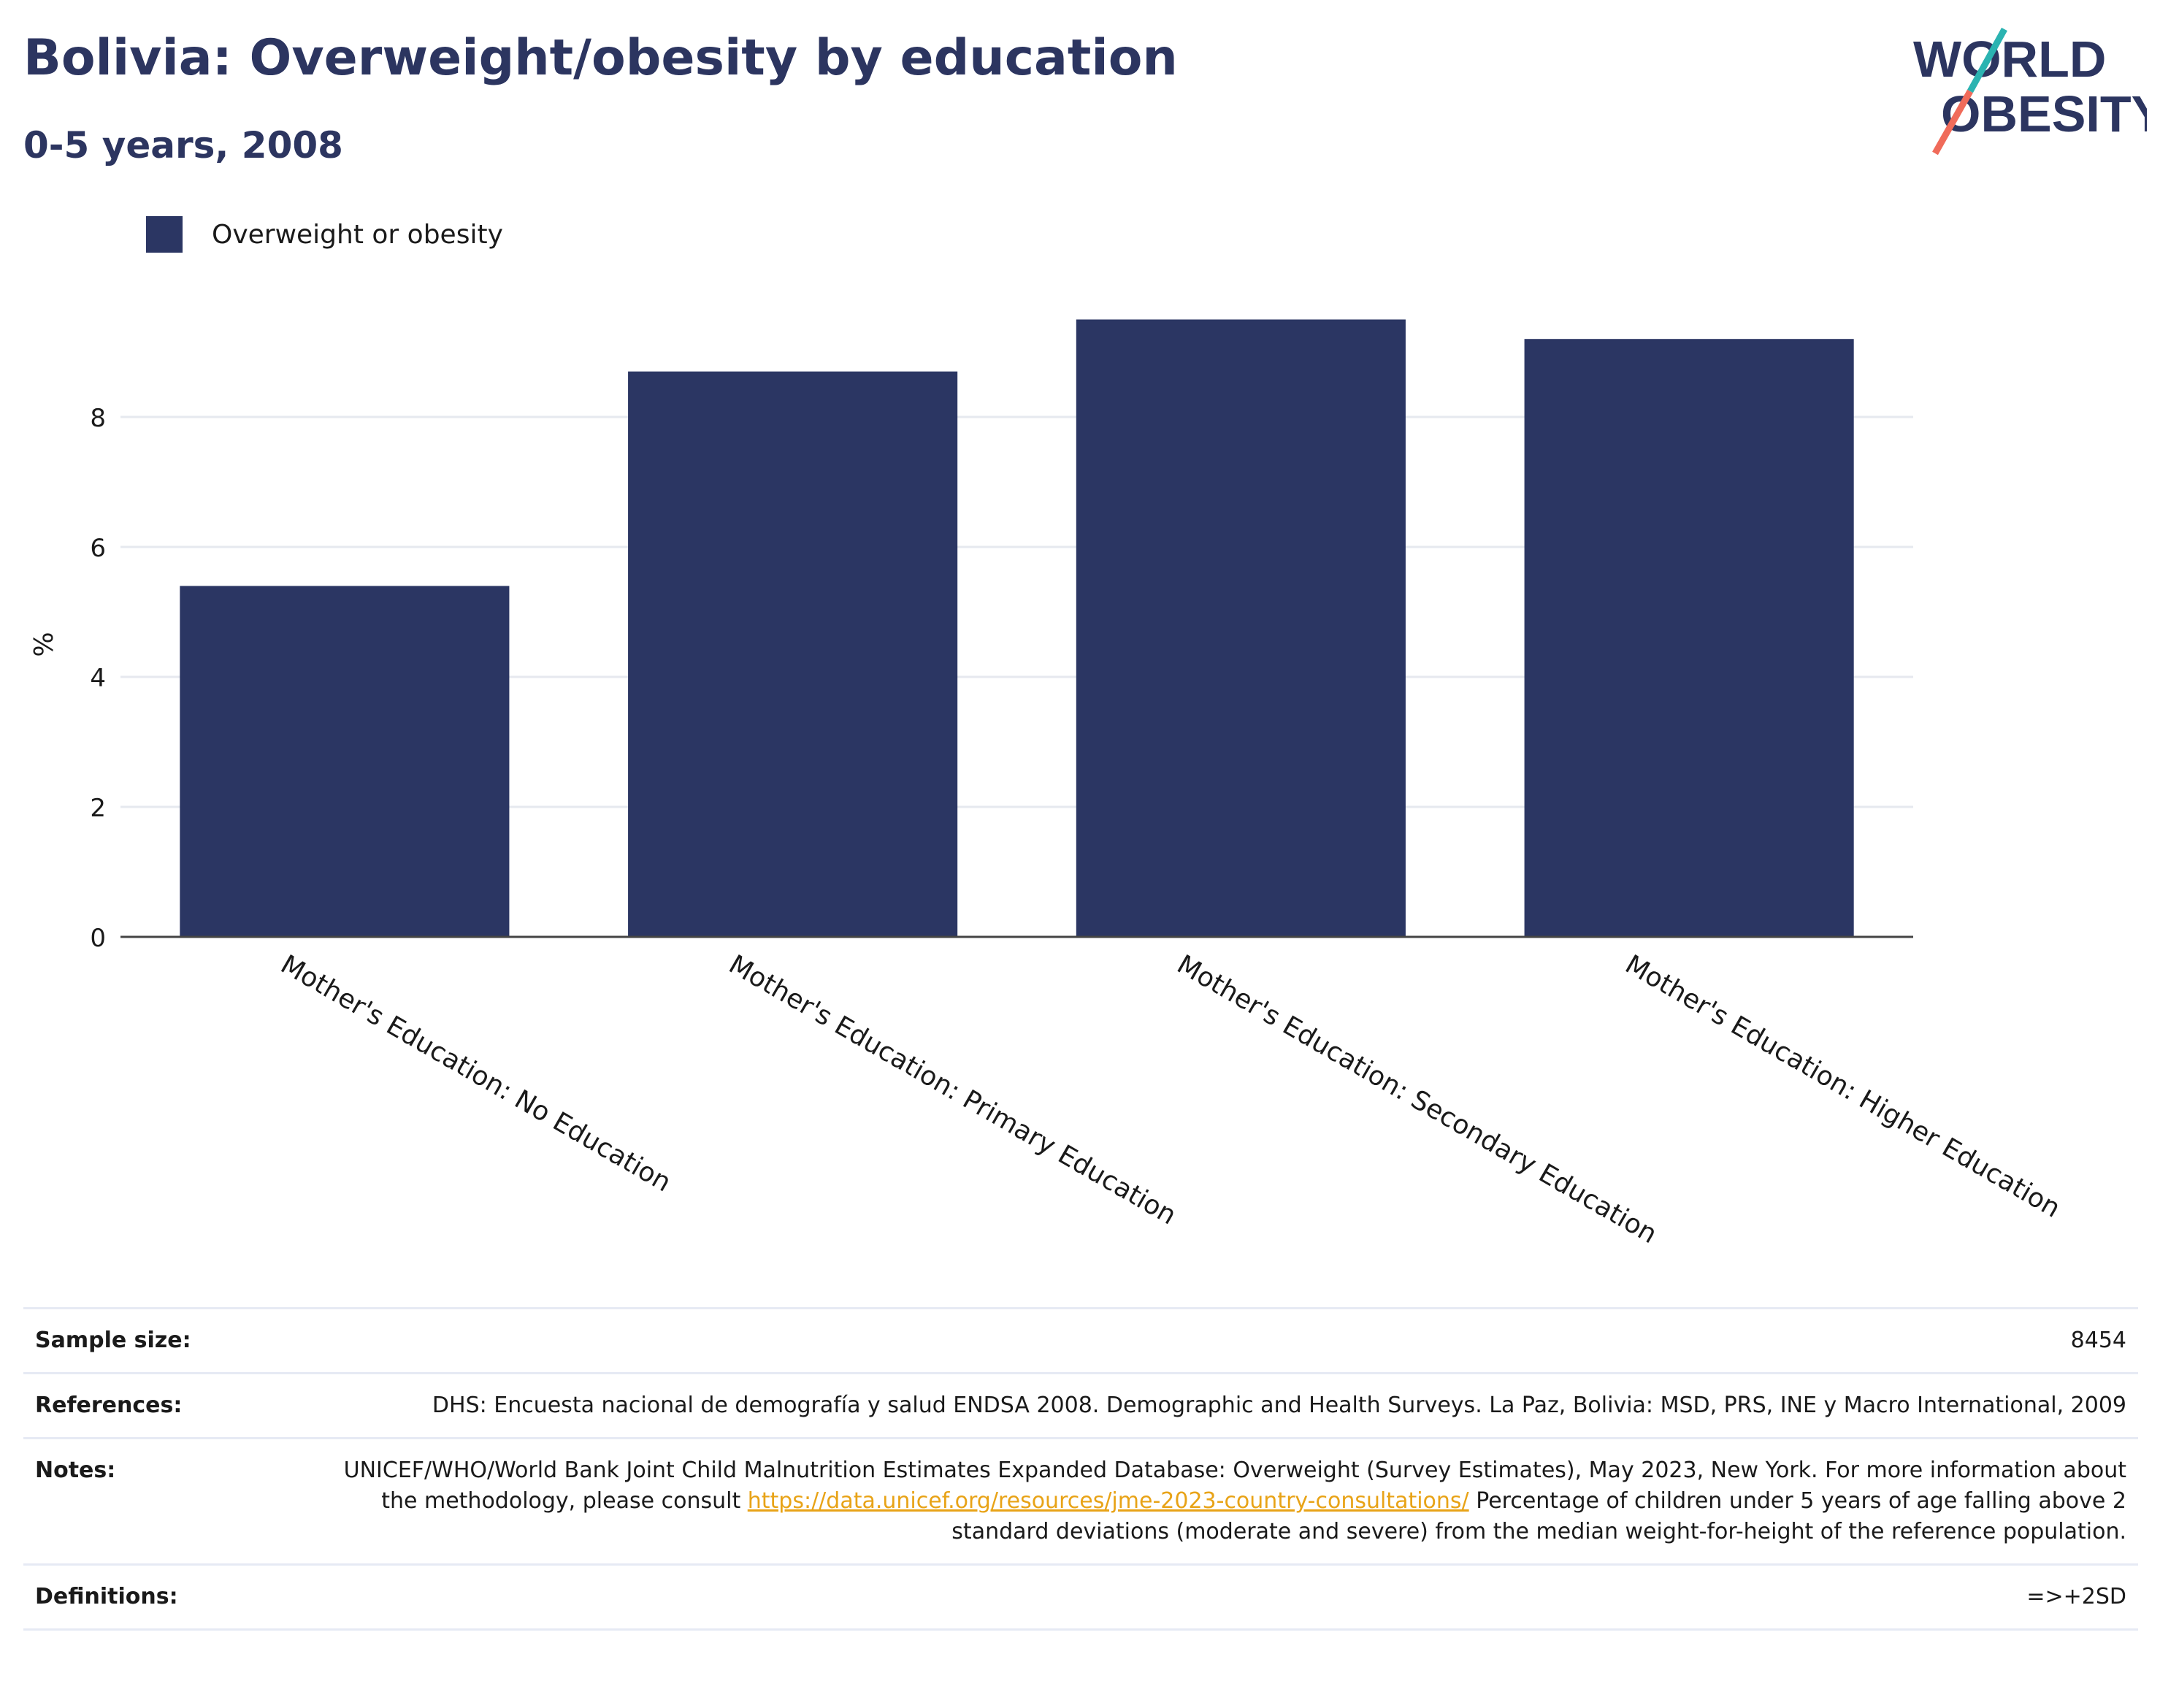 The width and height of the screenshot is (2160, 1708). I want to click on logo-line-world: WORLD, so click(2009, 59).